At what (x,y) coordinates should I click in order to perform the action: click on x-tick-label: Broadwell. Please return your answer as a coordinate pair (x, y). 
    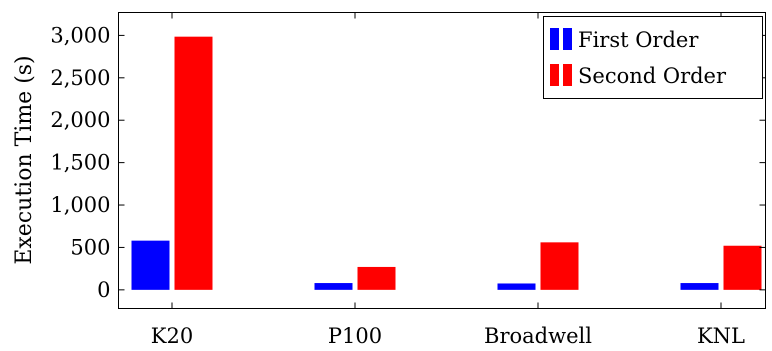
    Looking at the image, I should click on (538, 336).